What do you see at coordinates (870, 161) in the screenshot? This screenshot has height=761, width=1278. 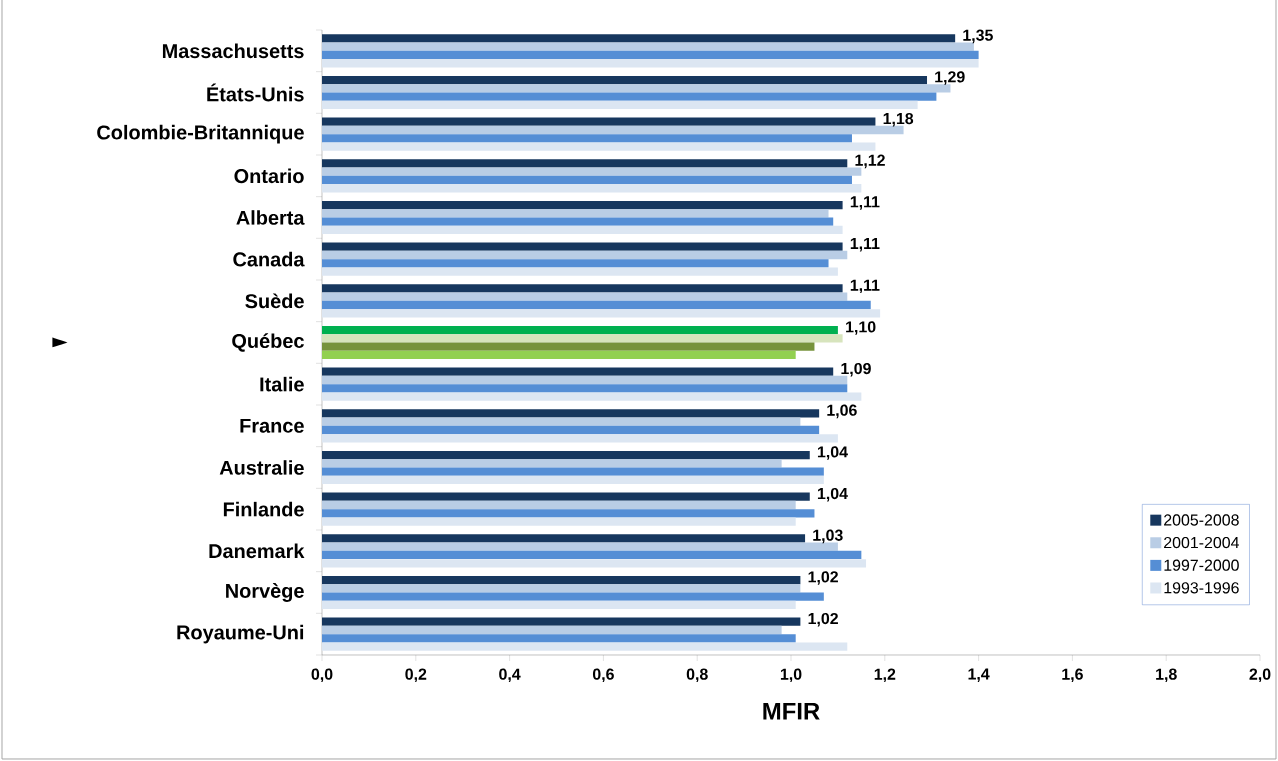 I see `data-label: 1,12` at bounding box center [870, 161].